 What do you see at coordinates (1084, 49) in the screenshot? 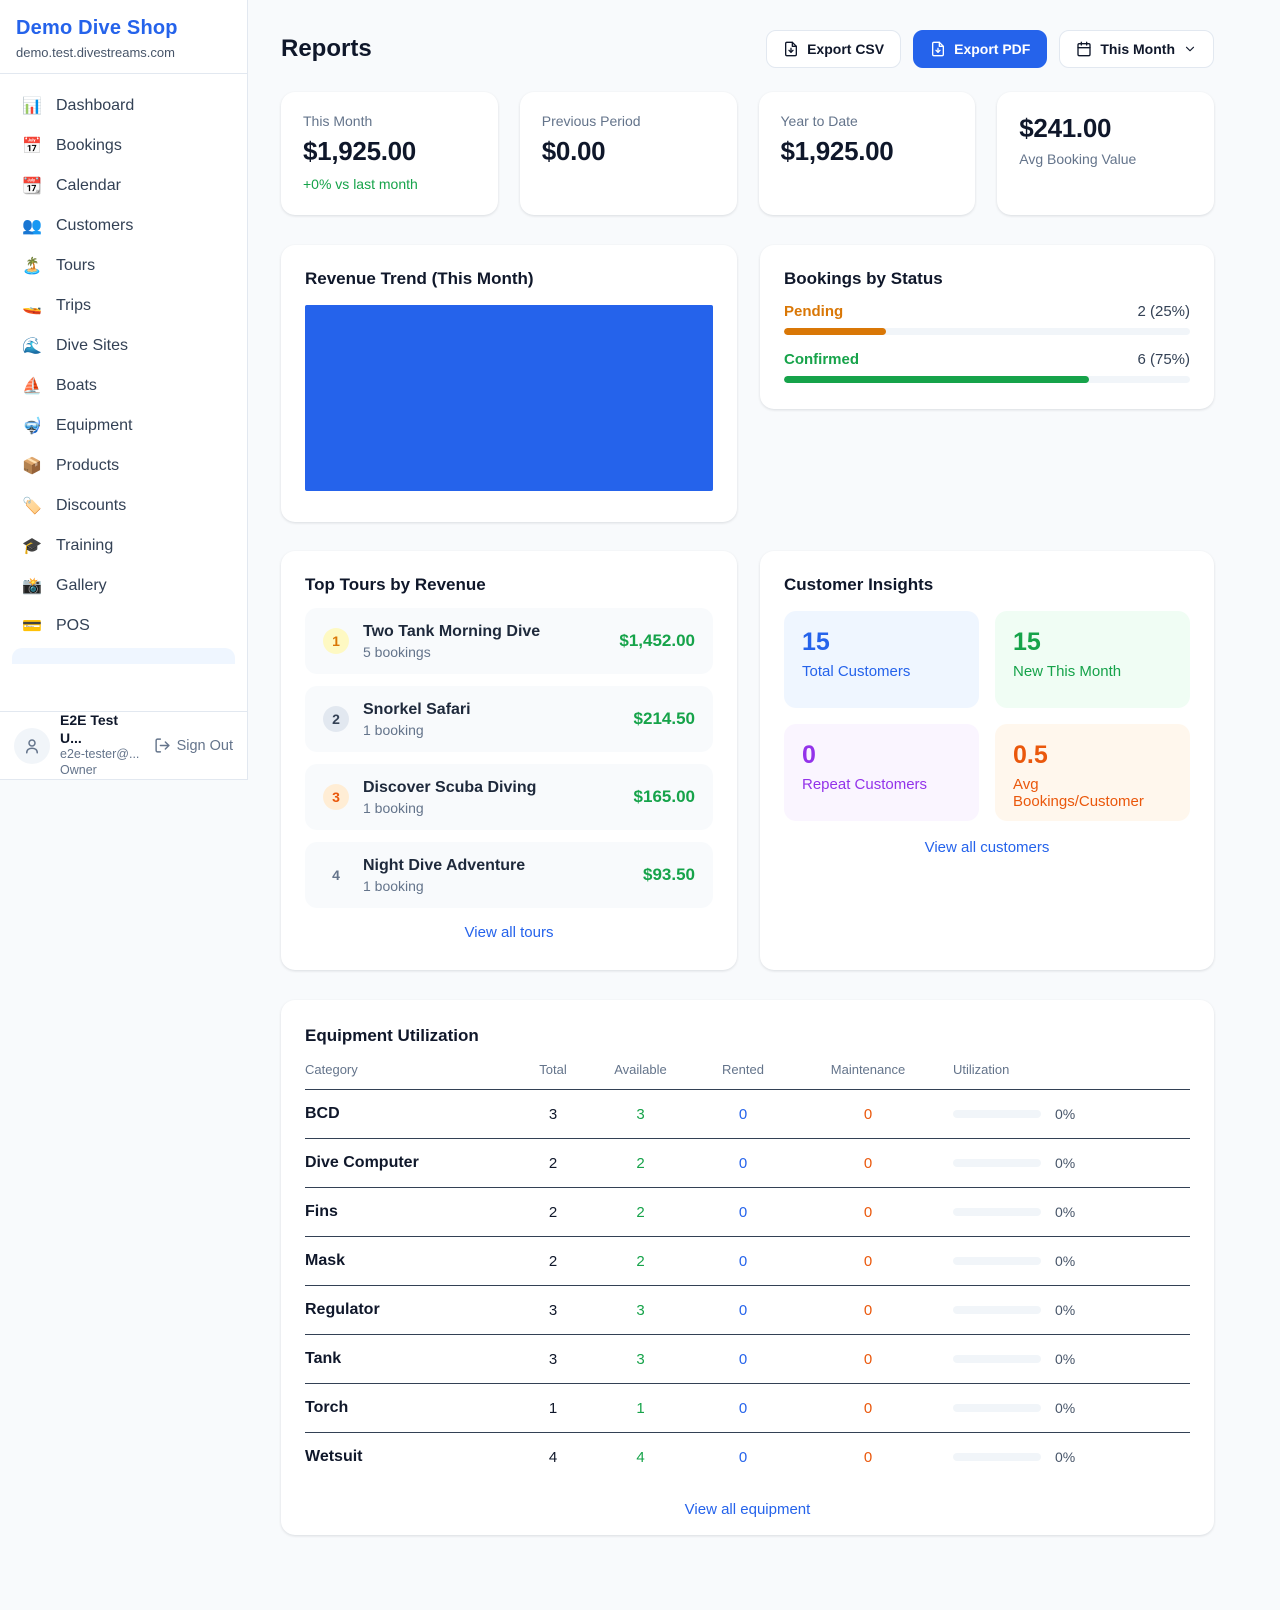
I see `calendar-icon` at bounding box center [1084, 49].